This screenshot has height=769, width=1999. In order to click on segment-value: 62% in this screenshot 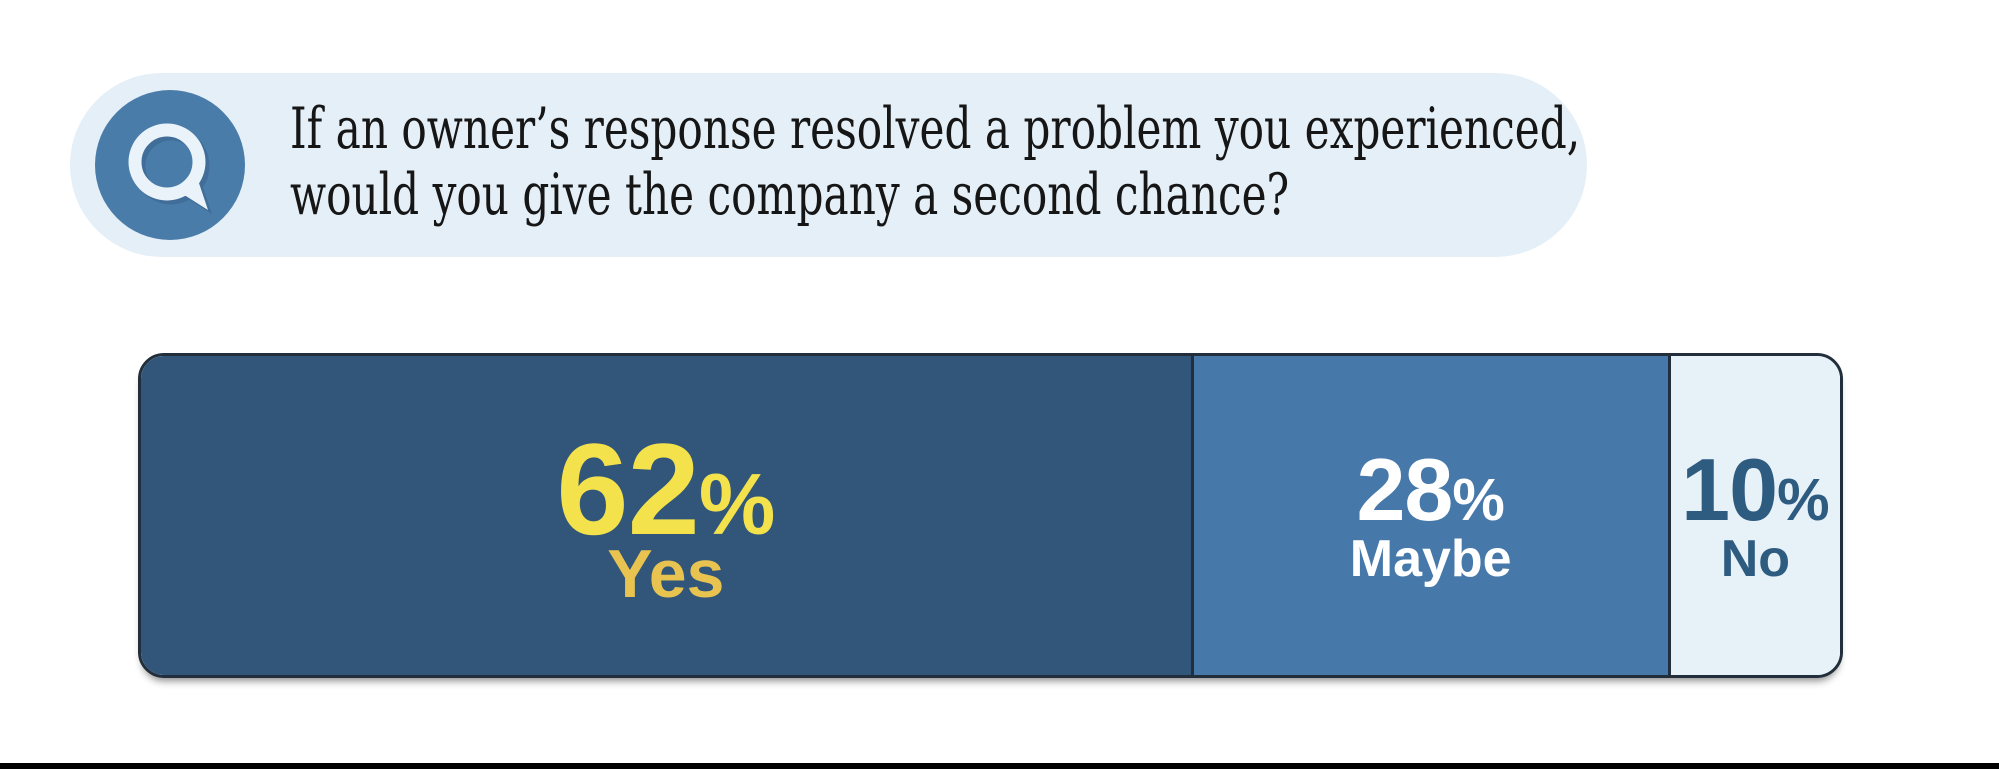, I will do `click(665, 489)`.